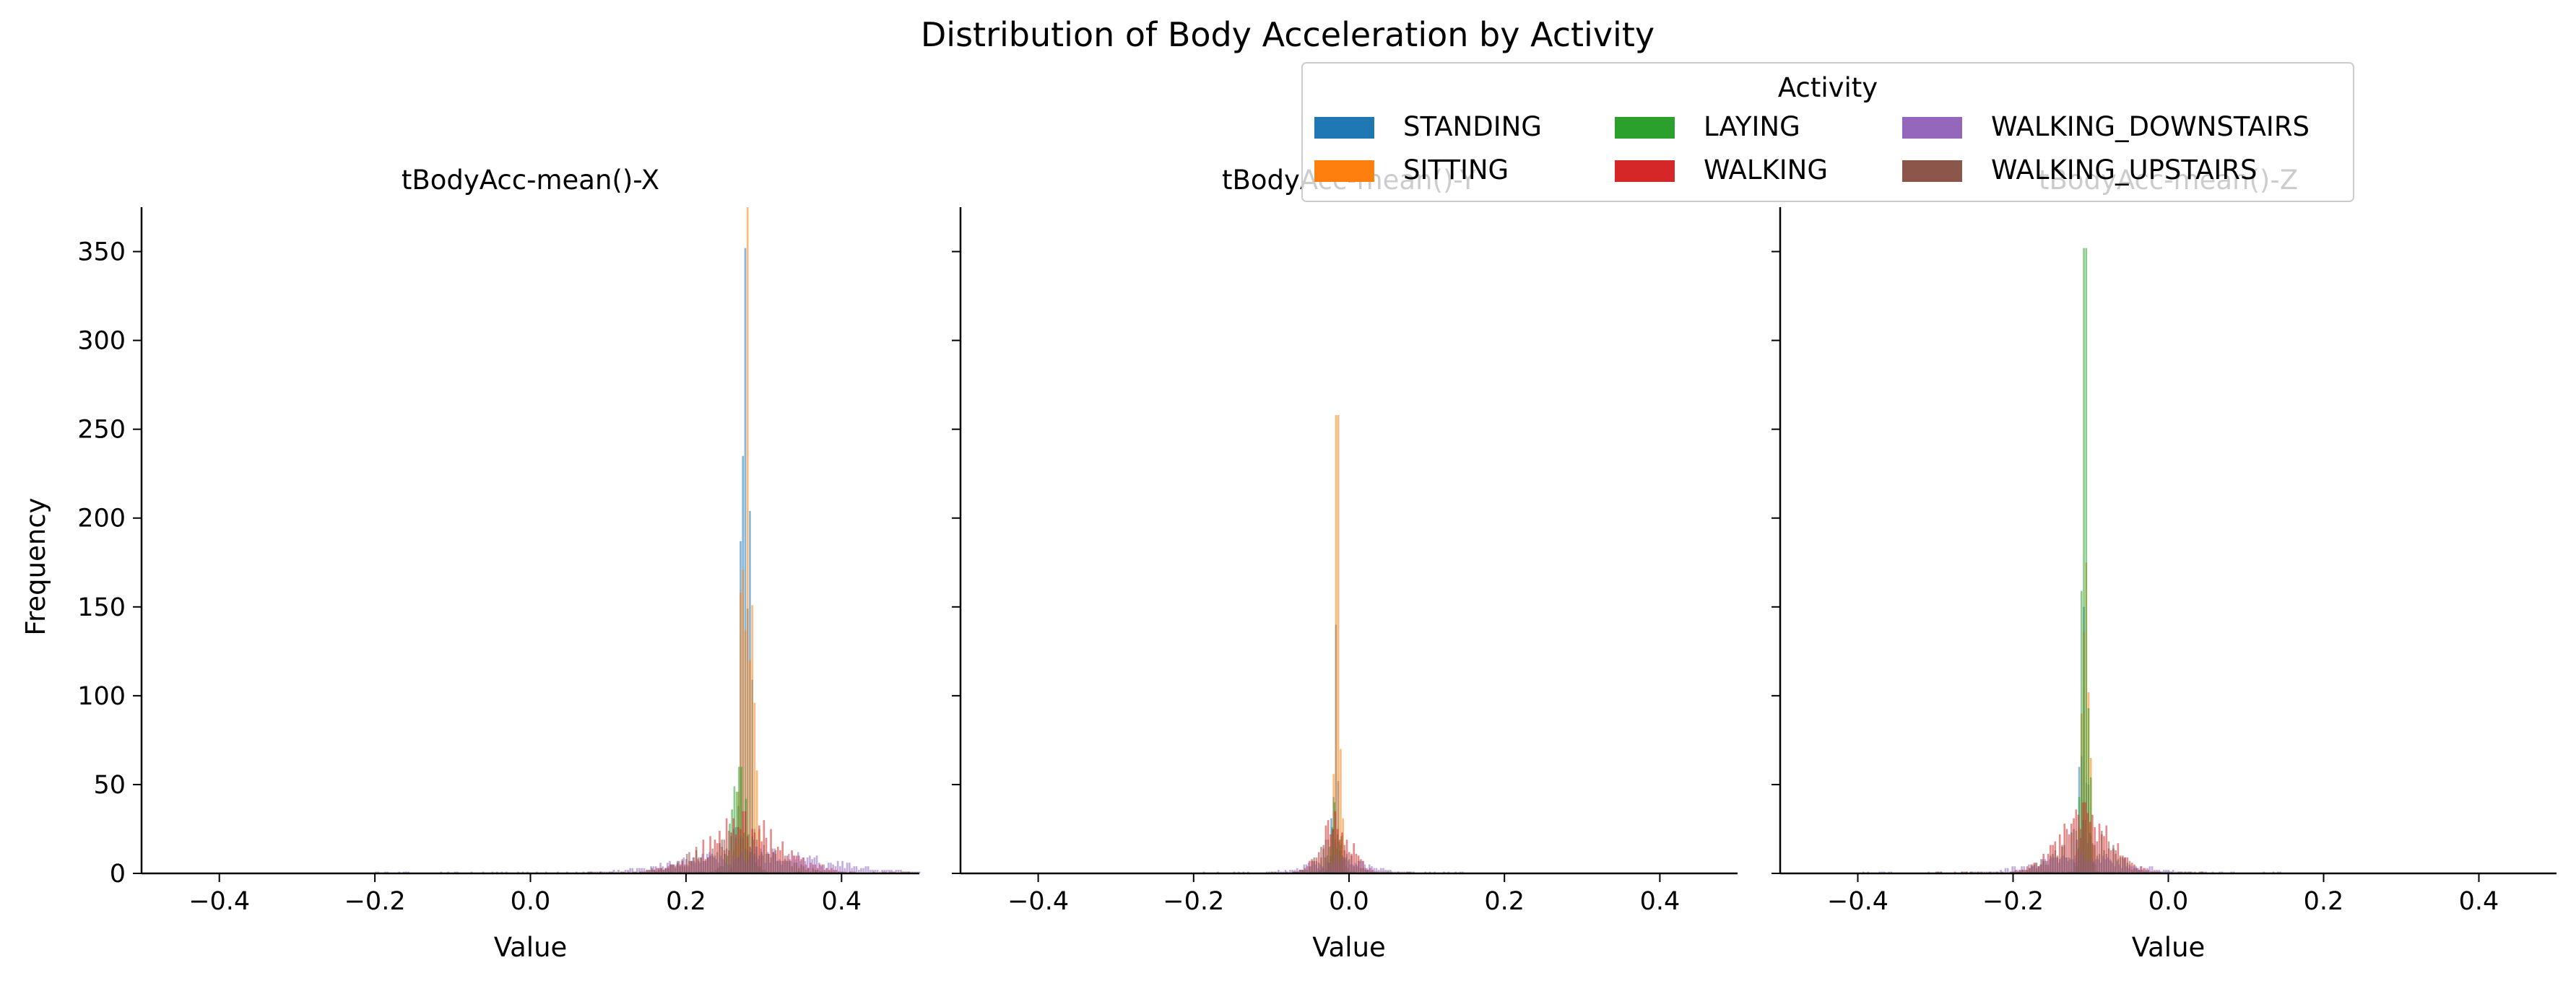  What do you see at coordinates (2150, 127) in the screenshot?
I see `legend-label-walking-downstairs: WALKING_DOWNSTAIRS` at bounding box center [2150, 127].